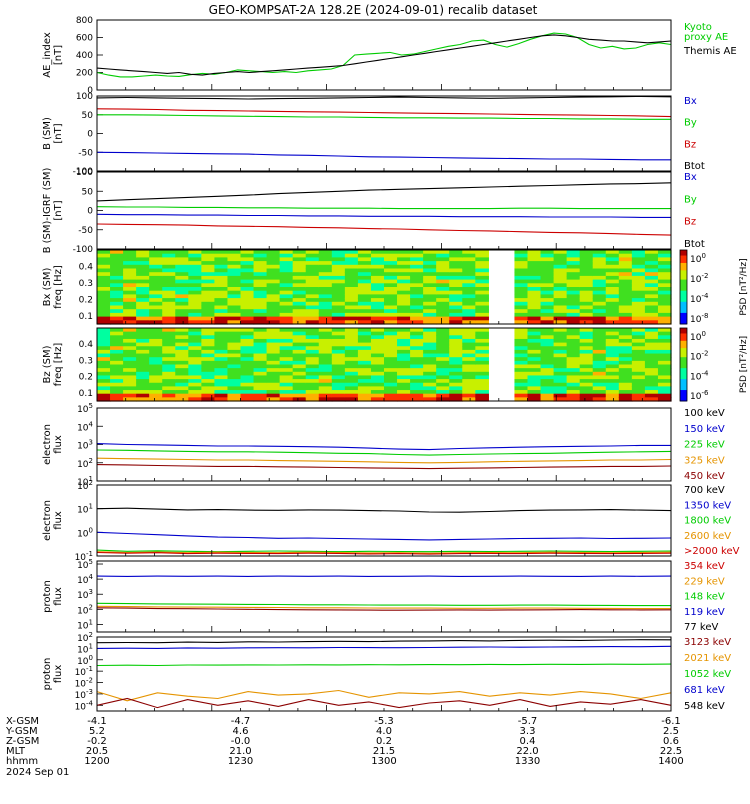 Image resolution: width=750 pixels, height=804 pixels. What do you see at coordinates (58, 210) in the screenshot?
I see `y-axis-label: [nT]` at bounding box center [58, 210].